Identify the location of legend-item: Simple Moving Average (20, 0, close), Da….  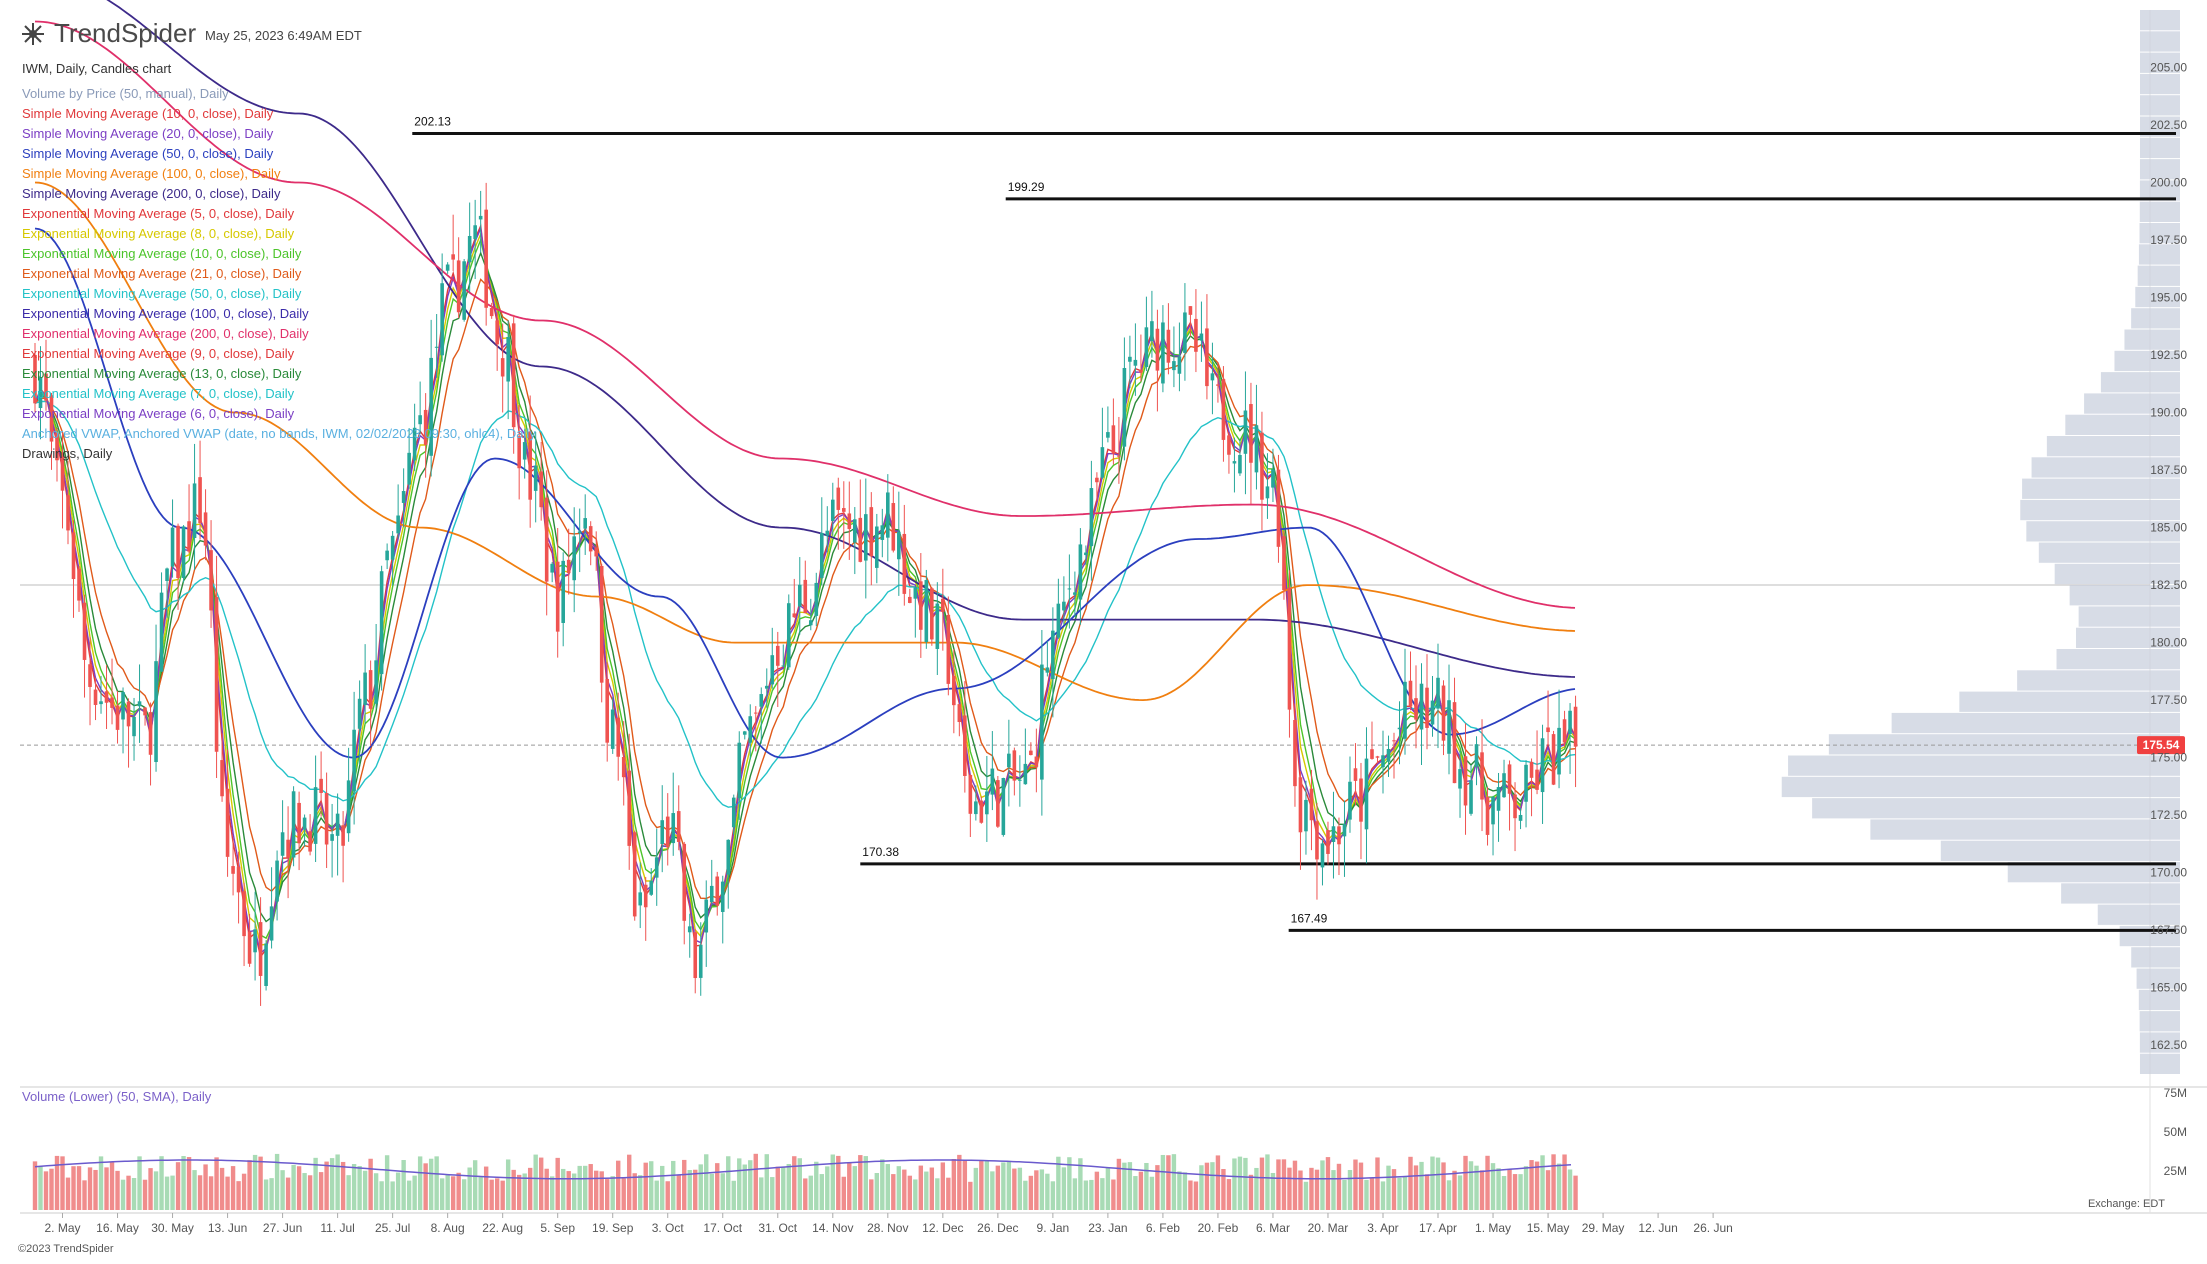
(148, 133).